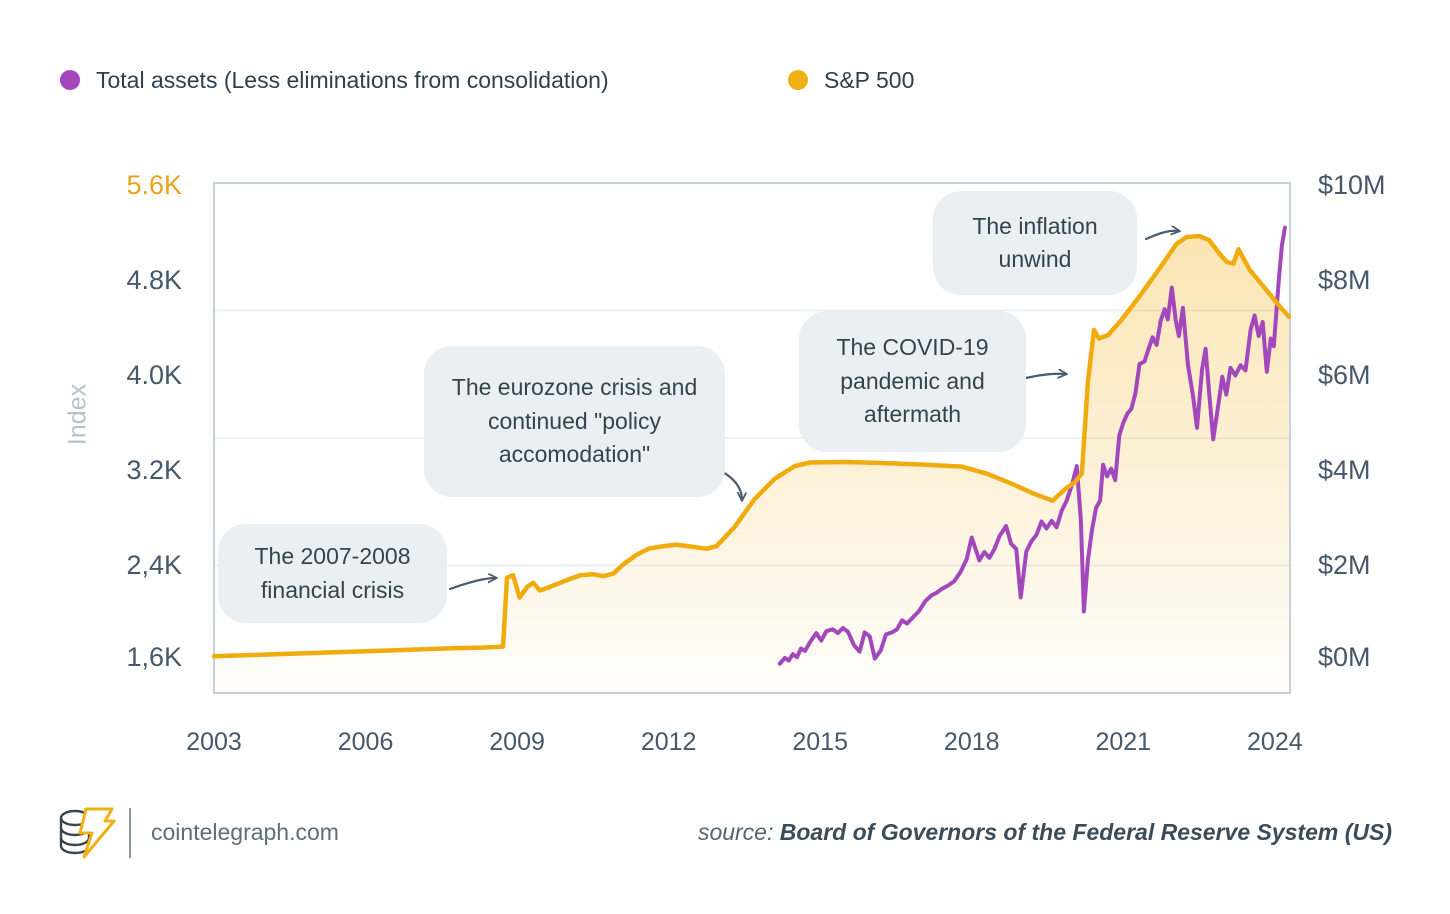 This screenshot has width=1450, height=914. What do you see at coordinates (87, 833) in the screenshot?
I see `cointelegraph-logo-icon` at bounding box center [87, 833].